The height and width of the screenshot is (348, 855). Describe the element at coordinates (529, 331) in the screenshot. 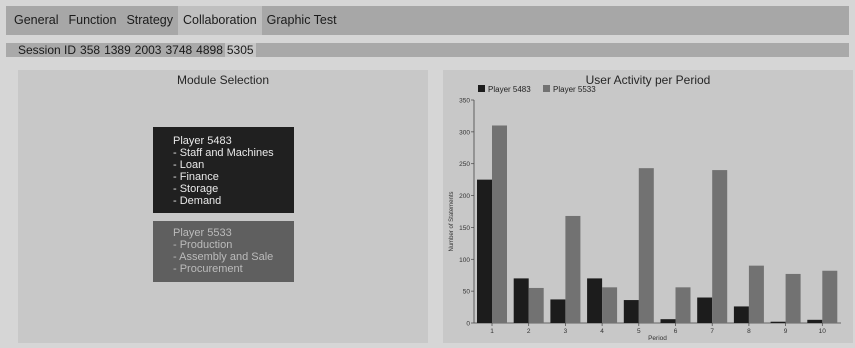

I see `x-tick-label: 2` at that location.